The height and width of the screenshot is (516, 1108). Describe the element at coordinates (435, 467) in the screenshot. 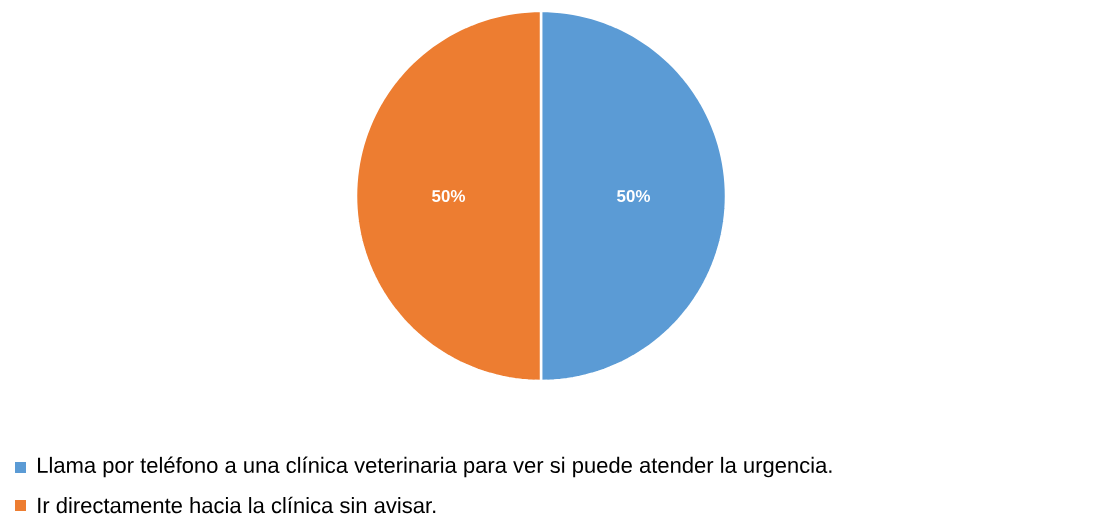

I see `legend-label: Llama por teléfono a una clínica veterinaria para ver si puede atender la urgencia.` at that location.